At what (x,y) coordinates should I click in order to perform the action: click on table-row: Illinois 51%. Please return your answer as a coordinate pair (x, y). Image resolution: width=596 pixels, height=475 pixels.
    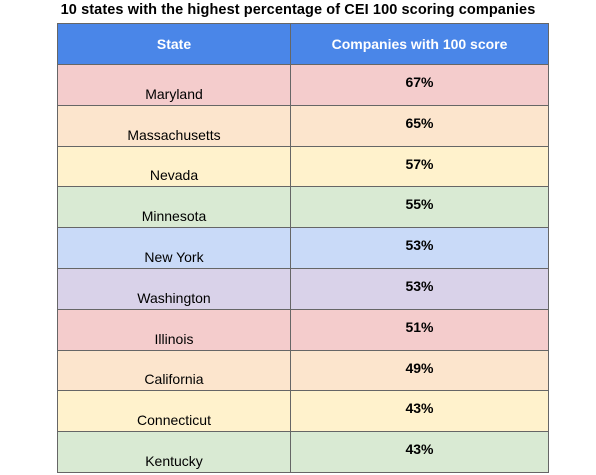
    Looking at the image, I should click on (303, 329).